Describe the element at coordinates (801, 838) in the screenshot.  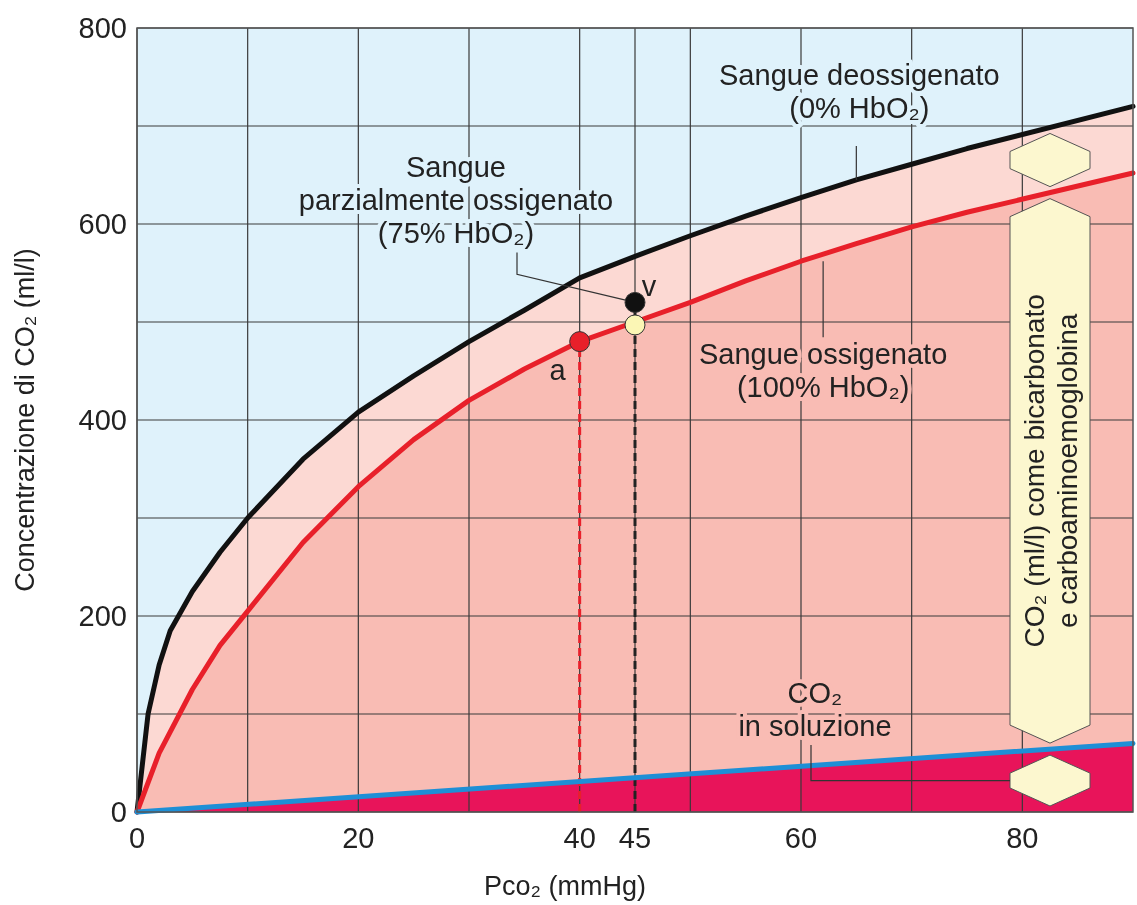
I see `x-tick-label: 60` at that location.